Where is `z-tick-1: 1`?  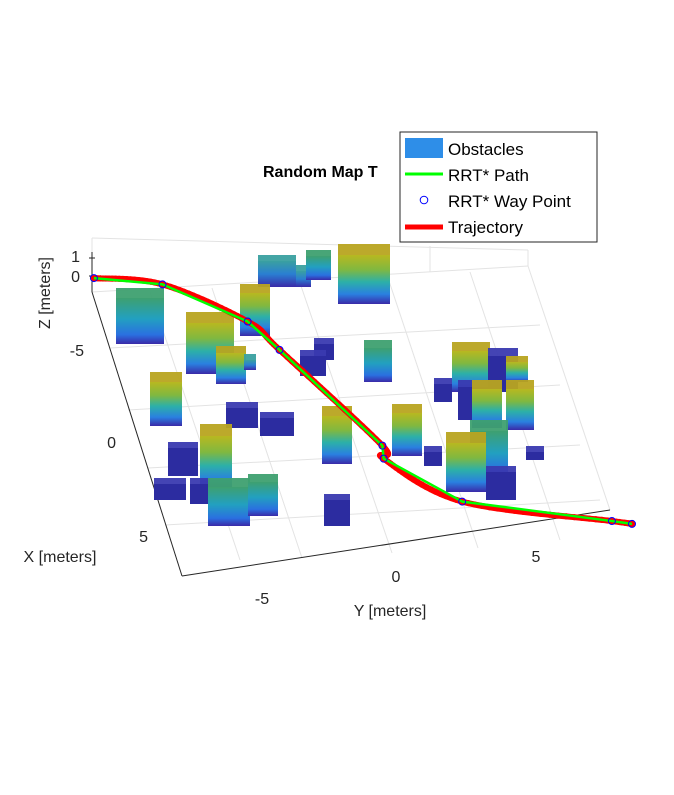
z-tick-1: 1 is located at coordinates (75, 257).